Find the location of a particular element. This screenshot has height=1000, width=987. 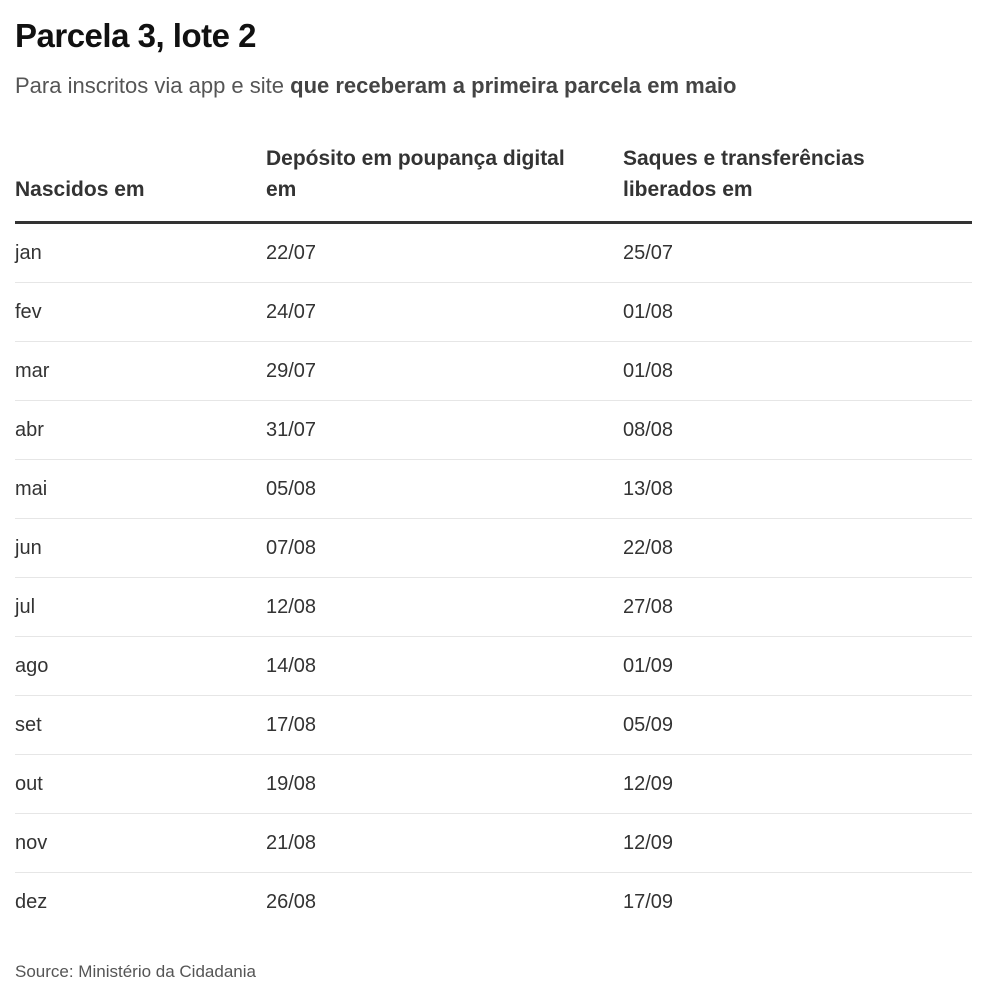

page-title: Parcela 3, lote 2 is located at coordinates (135, 35).